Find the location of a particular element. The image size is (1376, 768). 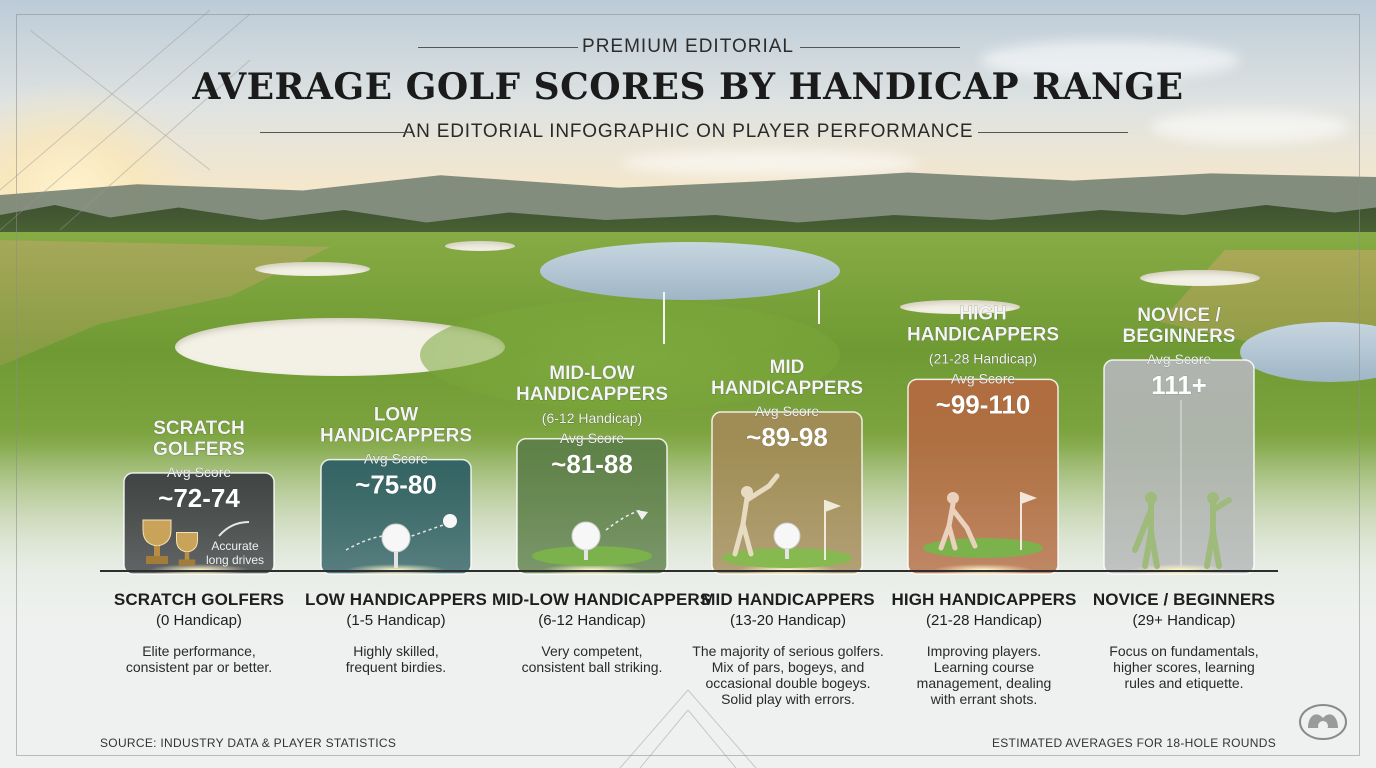

detail-name: MID-LOW HANDICAPPERS is located at coordinates (602, 599).